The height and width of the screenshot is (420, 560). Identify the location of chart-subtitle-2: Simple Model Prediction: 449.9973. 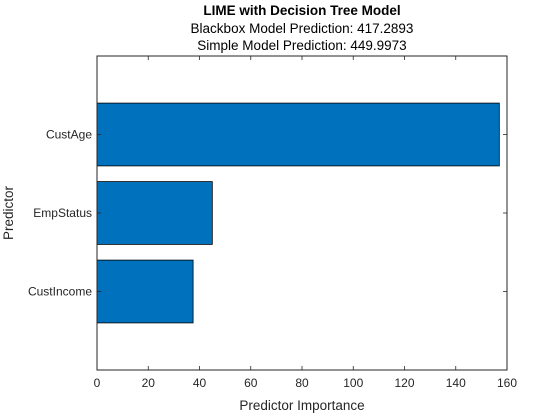
(301, 45).